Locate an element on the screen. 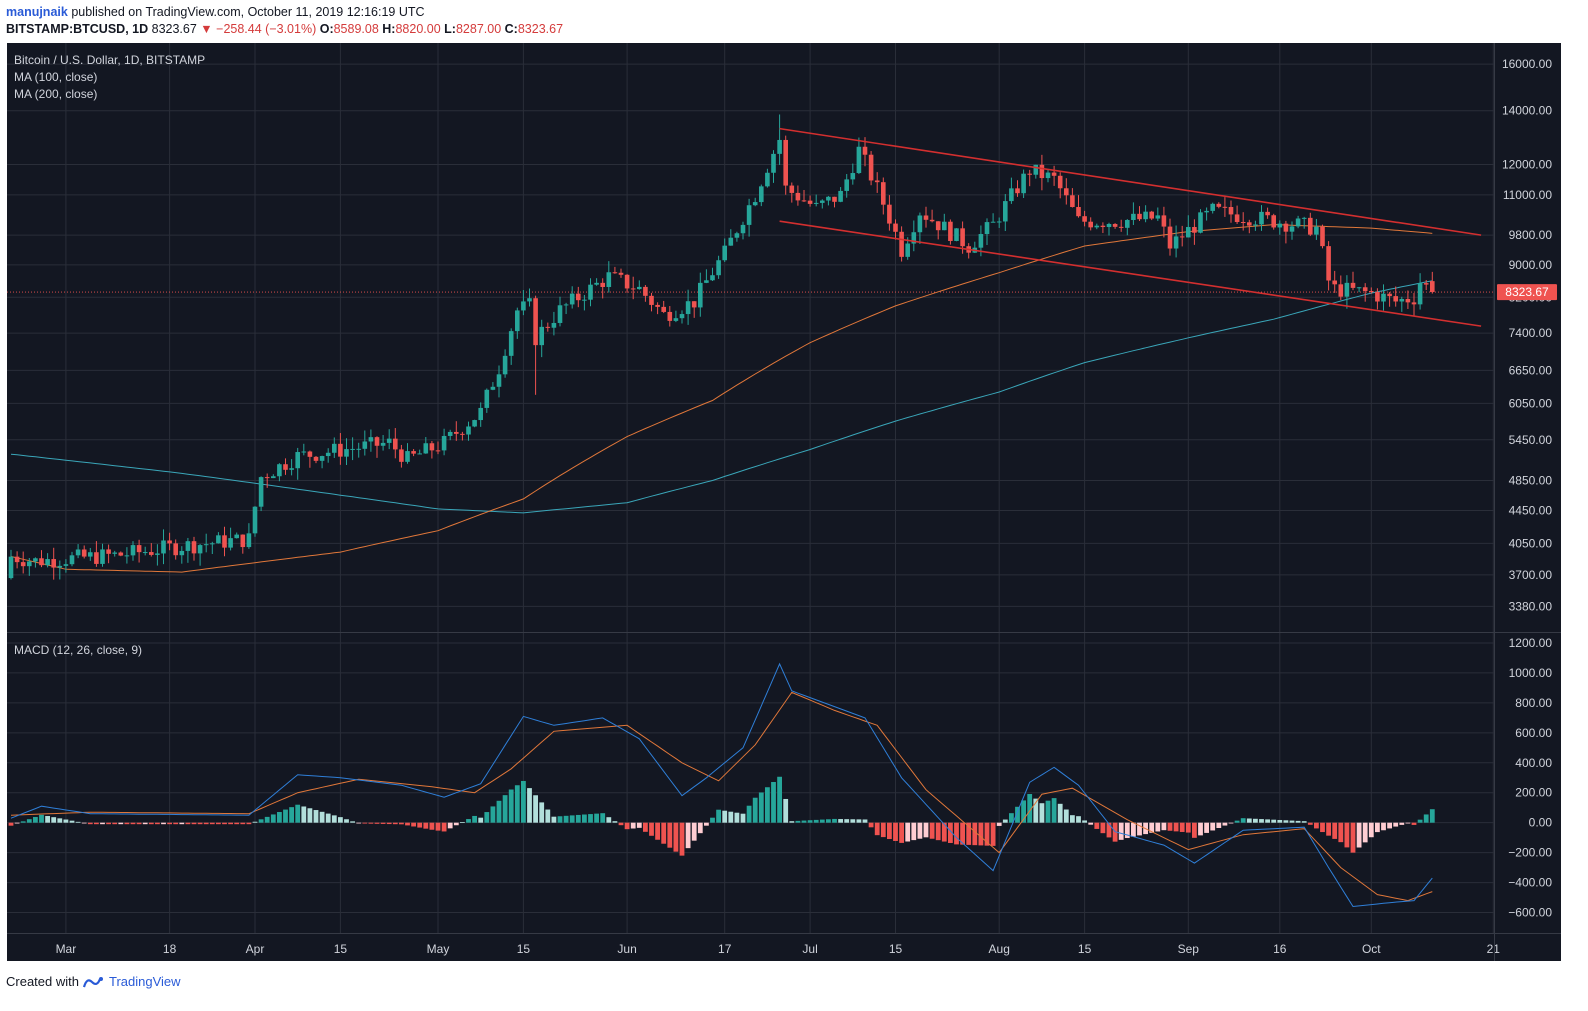  channel-trendline is located at coordinates (1130, 181).